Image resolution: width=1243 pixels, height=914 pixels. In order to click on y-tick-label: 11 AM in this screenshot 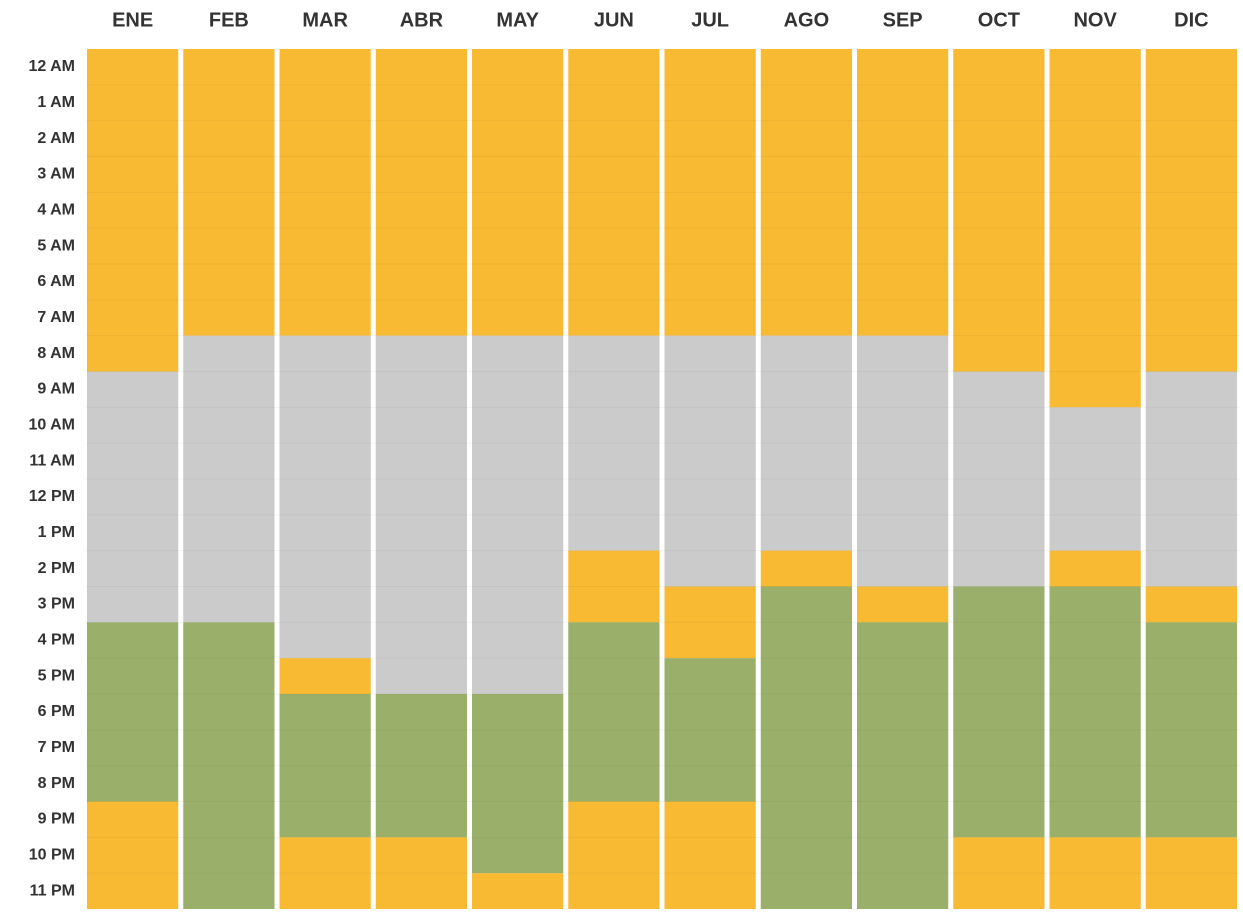, I will do `click(52, 460)`.